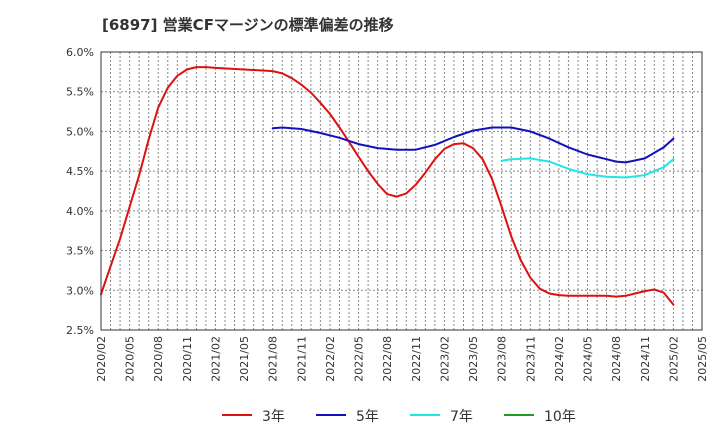  Describe the element at coordinates (237, 415) in the screenshot. I see `legend-swatch-3y` at that location.